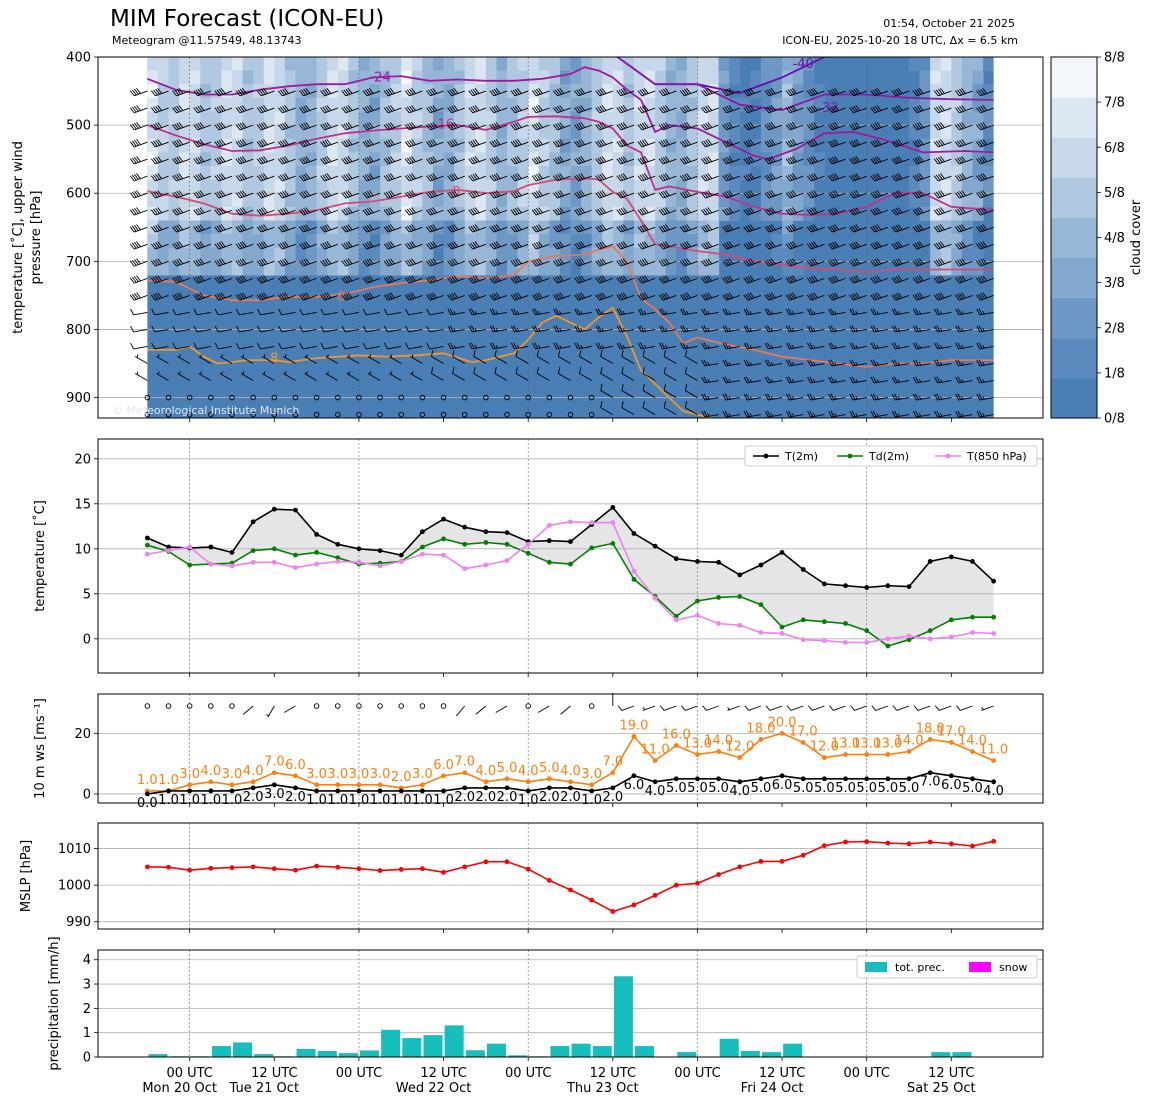  I want to click on barb-half-feather, so click(412, 356).